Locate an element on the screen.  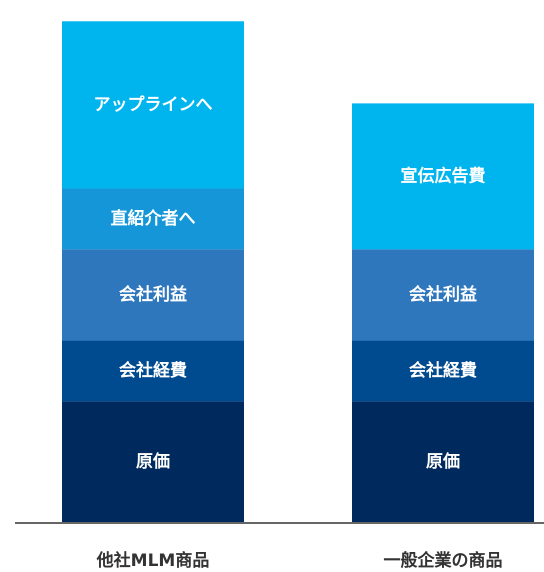
segment-label-1-2: 会社利益 is located at coordinates (443, 294).